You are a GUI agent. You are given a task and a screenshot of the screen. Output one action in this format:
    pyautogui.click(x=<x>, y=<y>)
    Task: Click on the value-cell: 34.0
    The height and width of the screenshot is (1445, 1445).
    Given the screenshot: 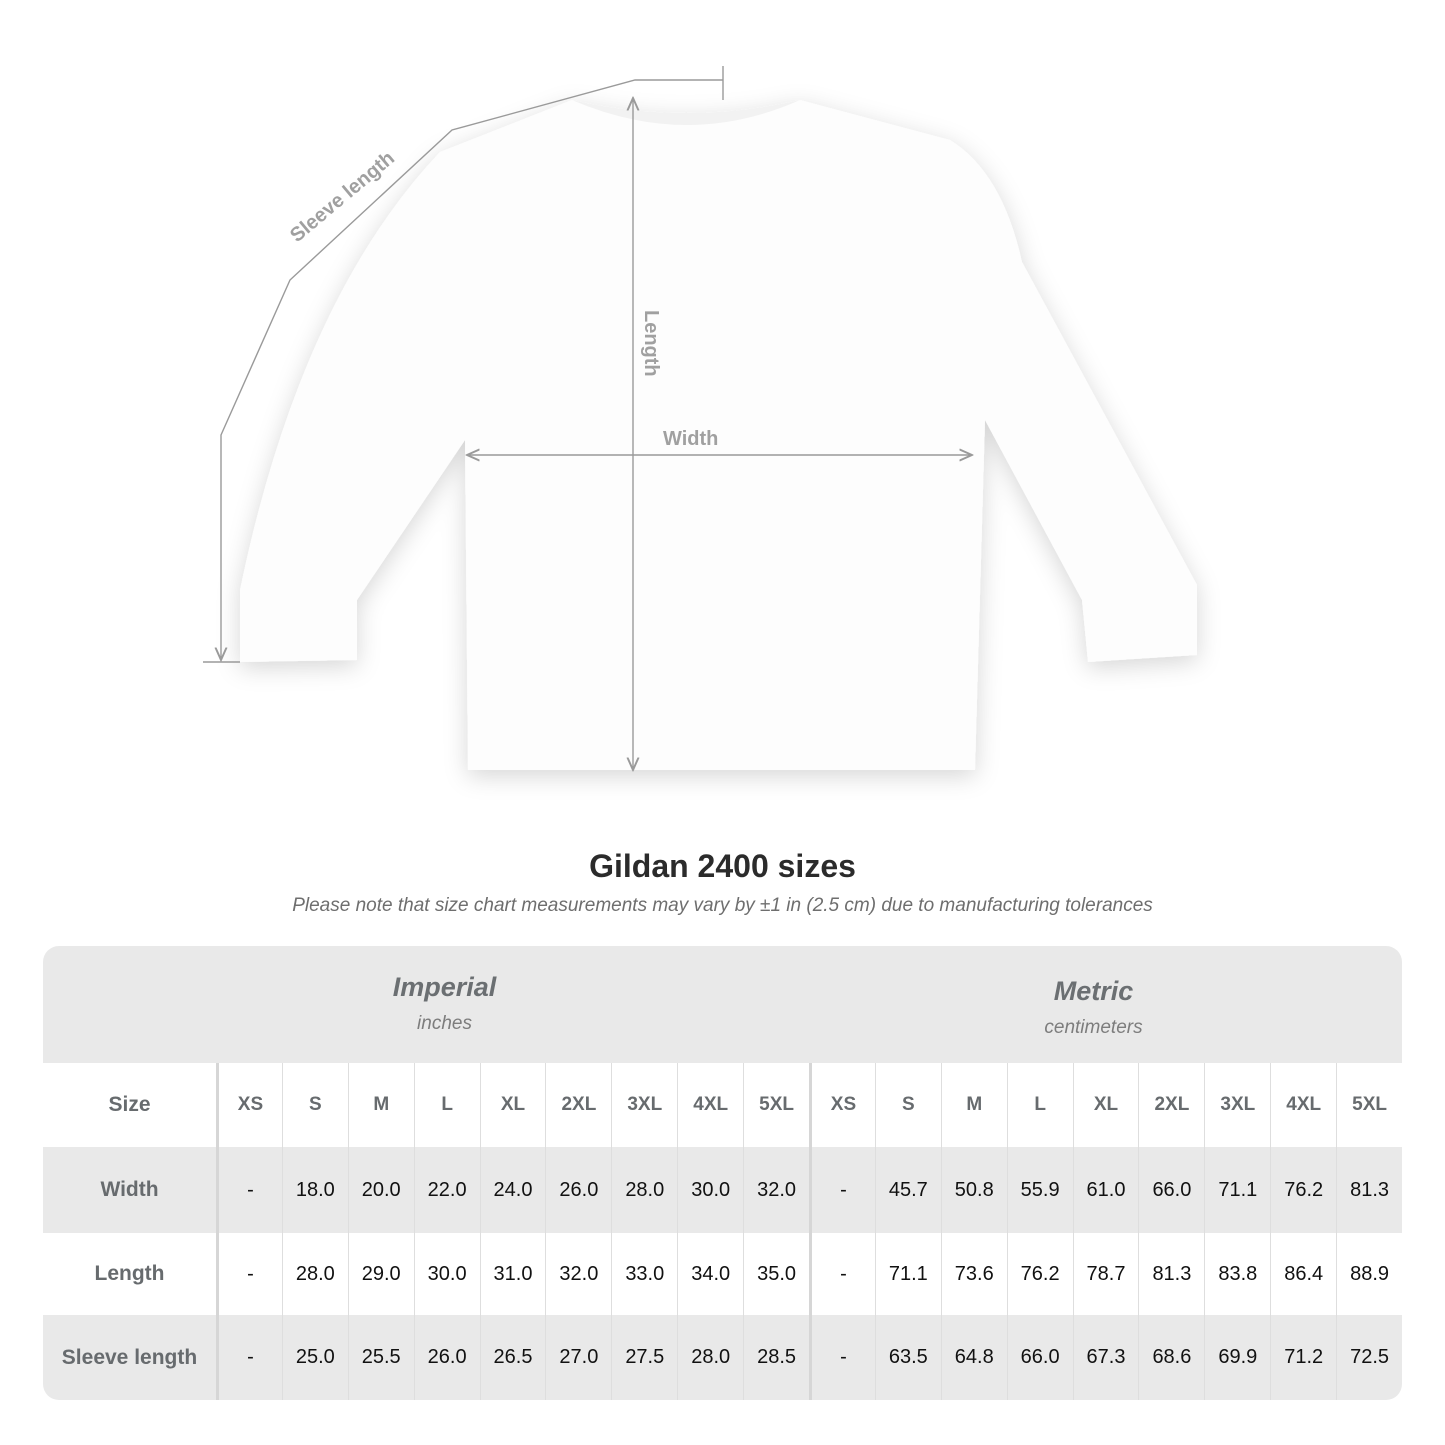 What is the action you would take?
    pyautogui.click(x=710, y=1274)
    